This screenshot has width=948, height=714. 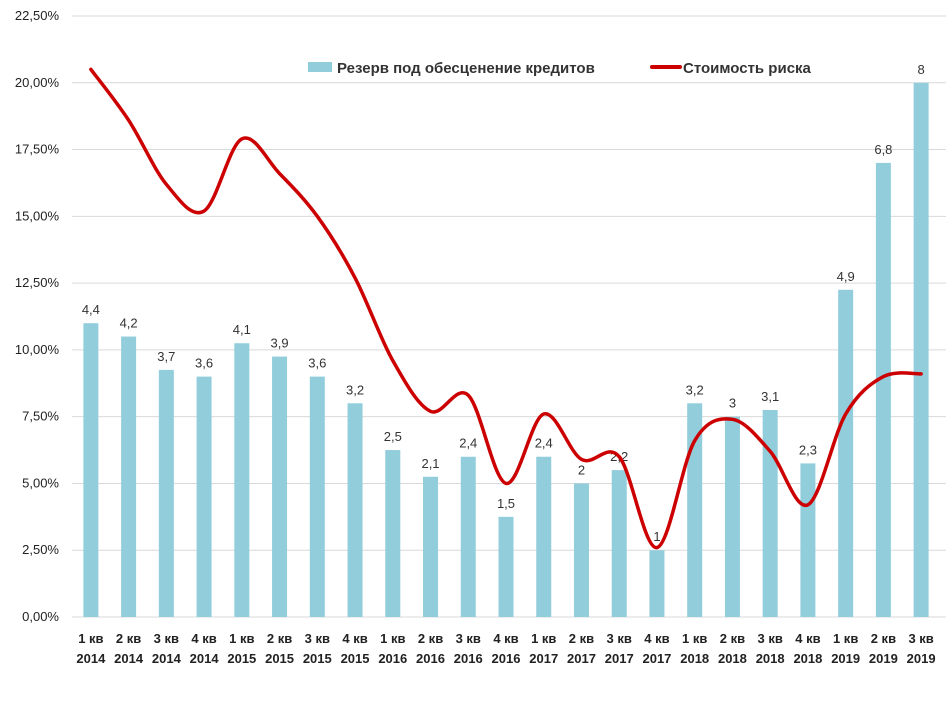 I want to click on y-tick-label: 22,50%, so click(x=37, y=15).